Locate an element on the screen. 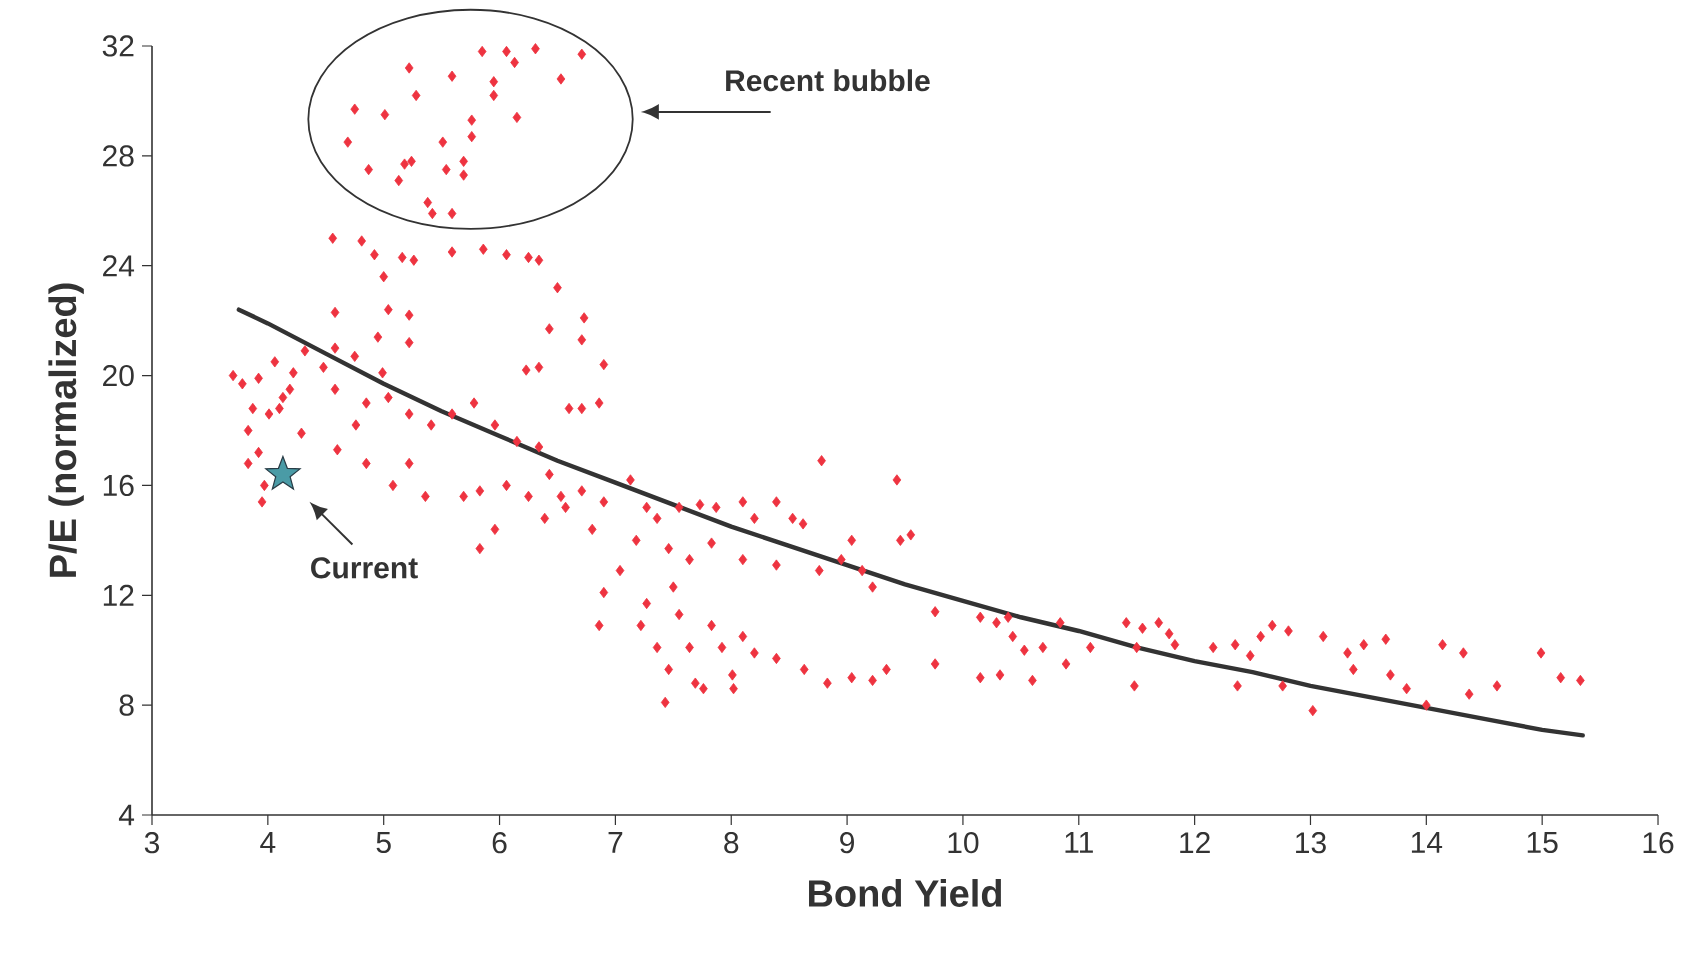 This screenshot has width=1691, height=969. y-tick-label: 20 is located at coordinates (118, 375).